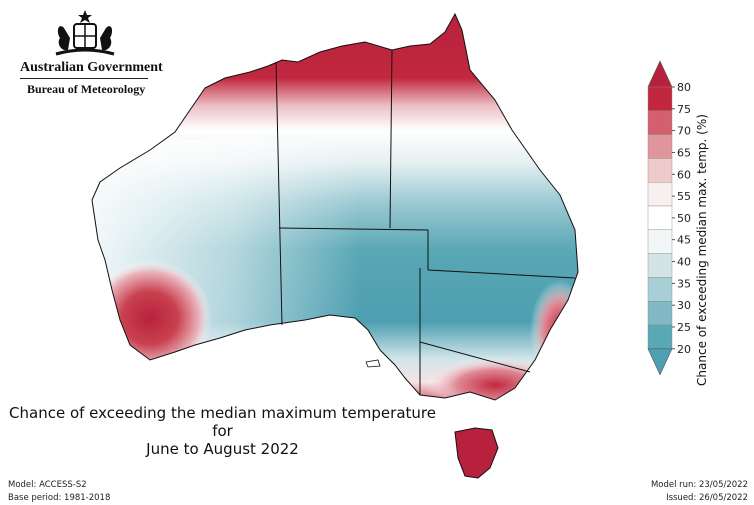 This screenshot has height=505, width=754. What do you see at coordinates (684, 305) in the screenshot?
I see `legend-tick-label: 30` at bounding box center [684, 305].